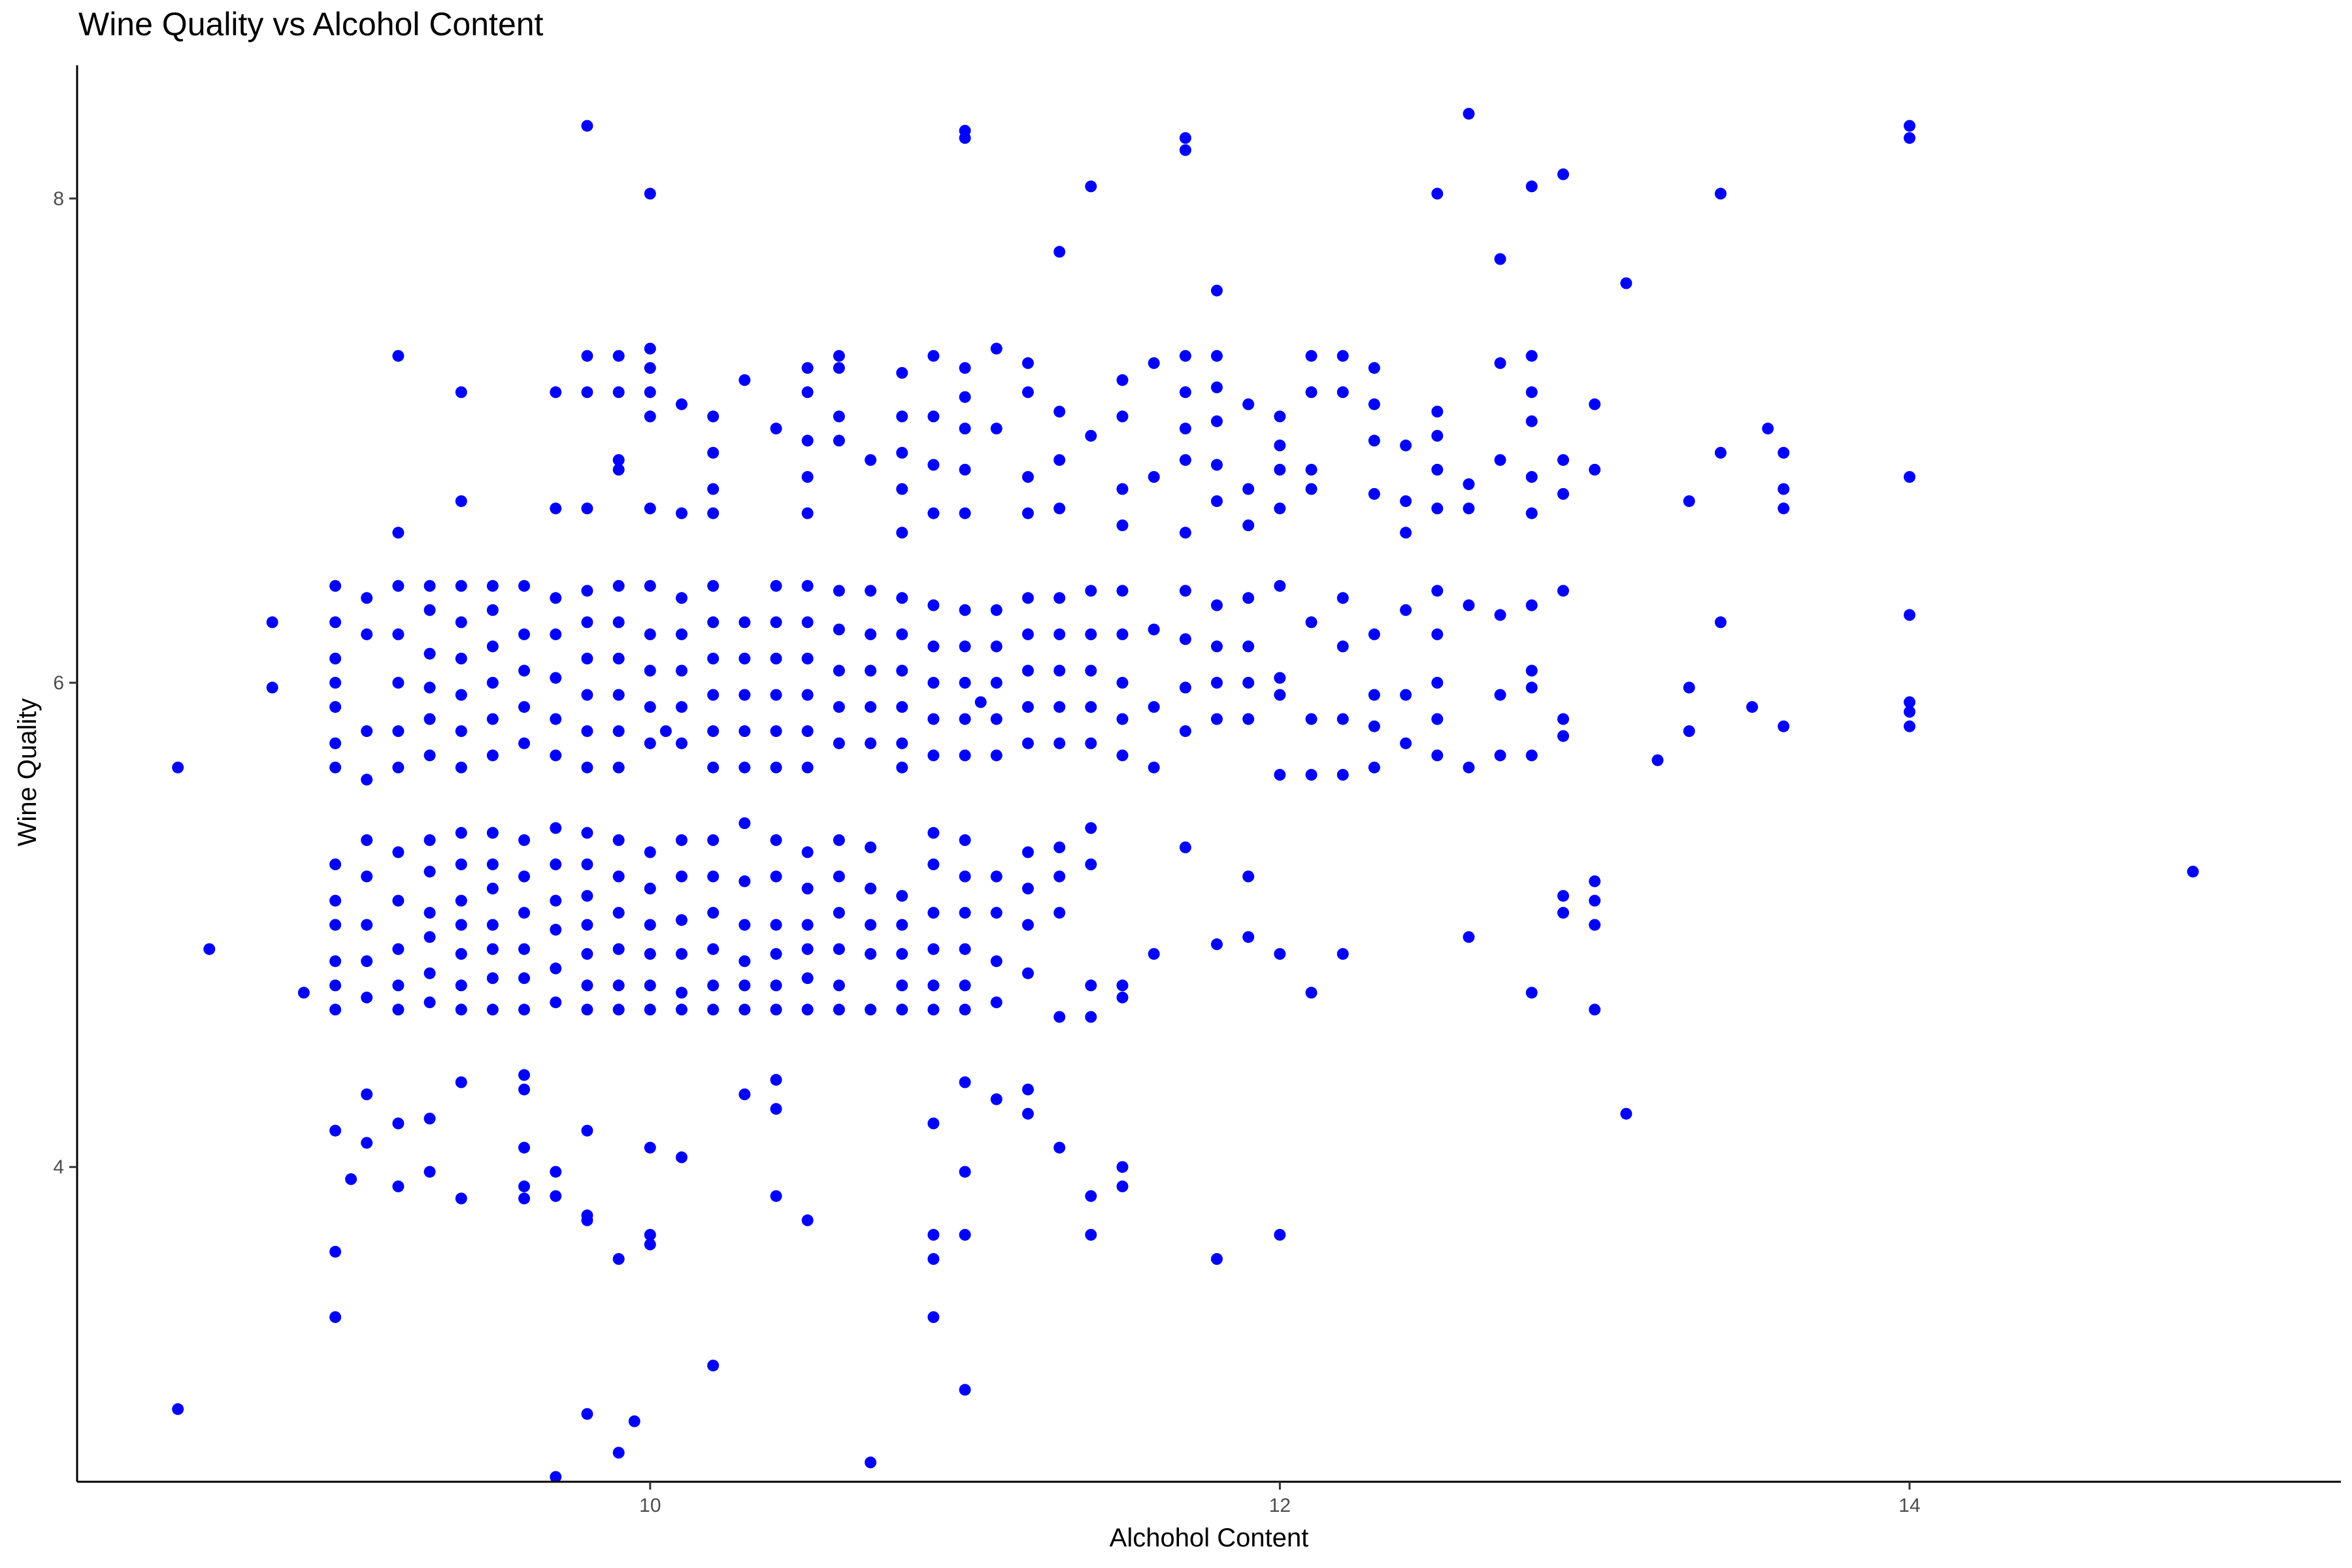 This screenshot has height=1568, width=2352. I want to click on x-tick-label: 12, so click(1280, 1505).